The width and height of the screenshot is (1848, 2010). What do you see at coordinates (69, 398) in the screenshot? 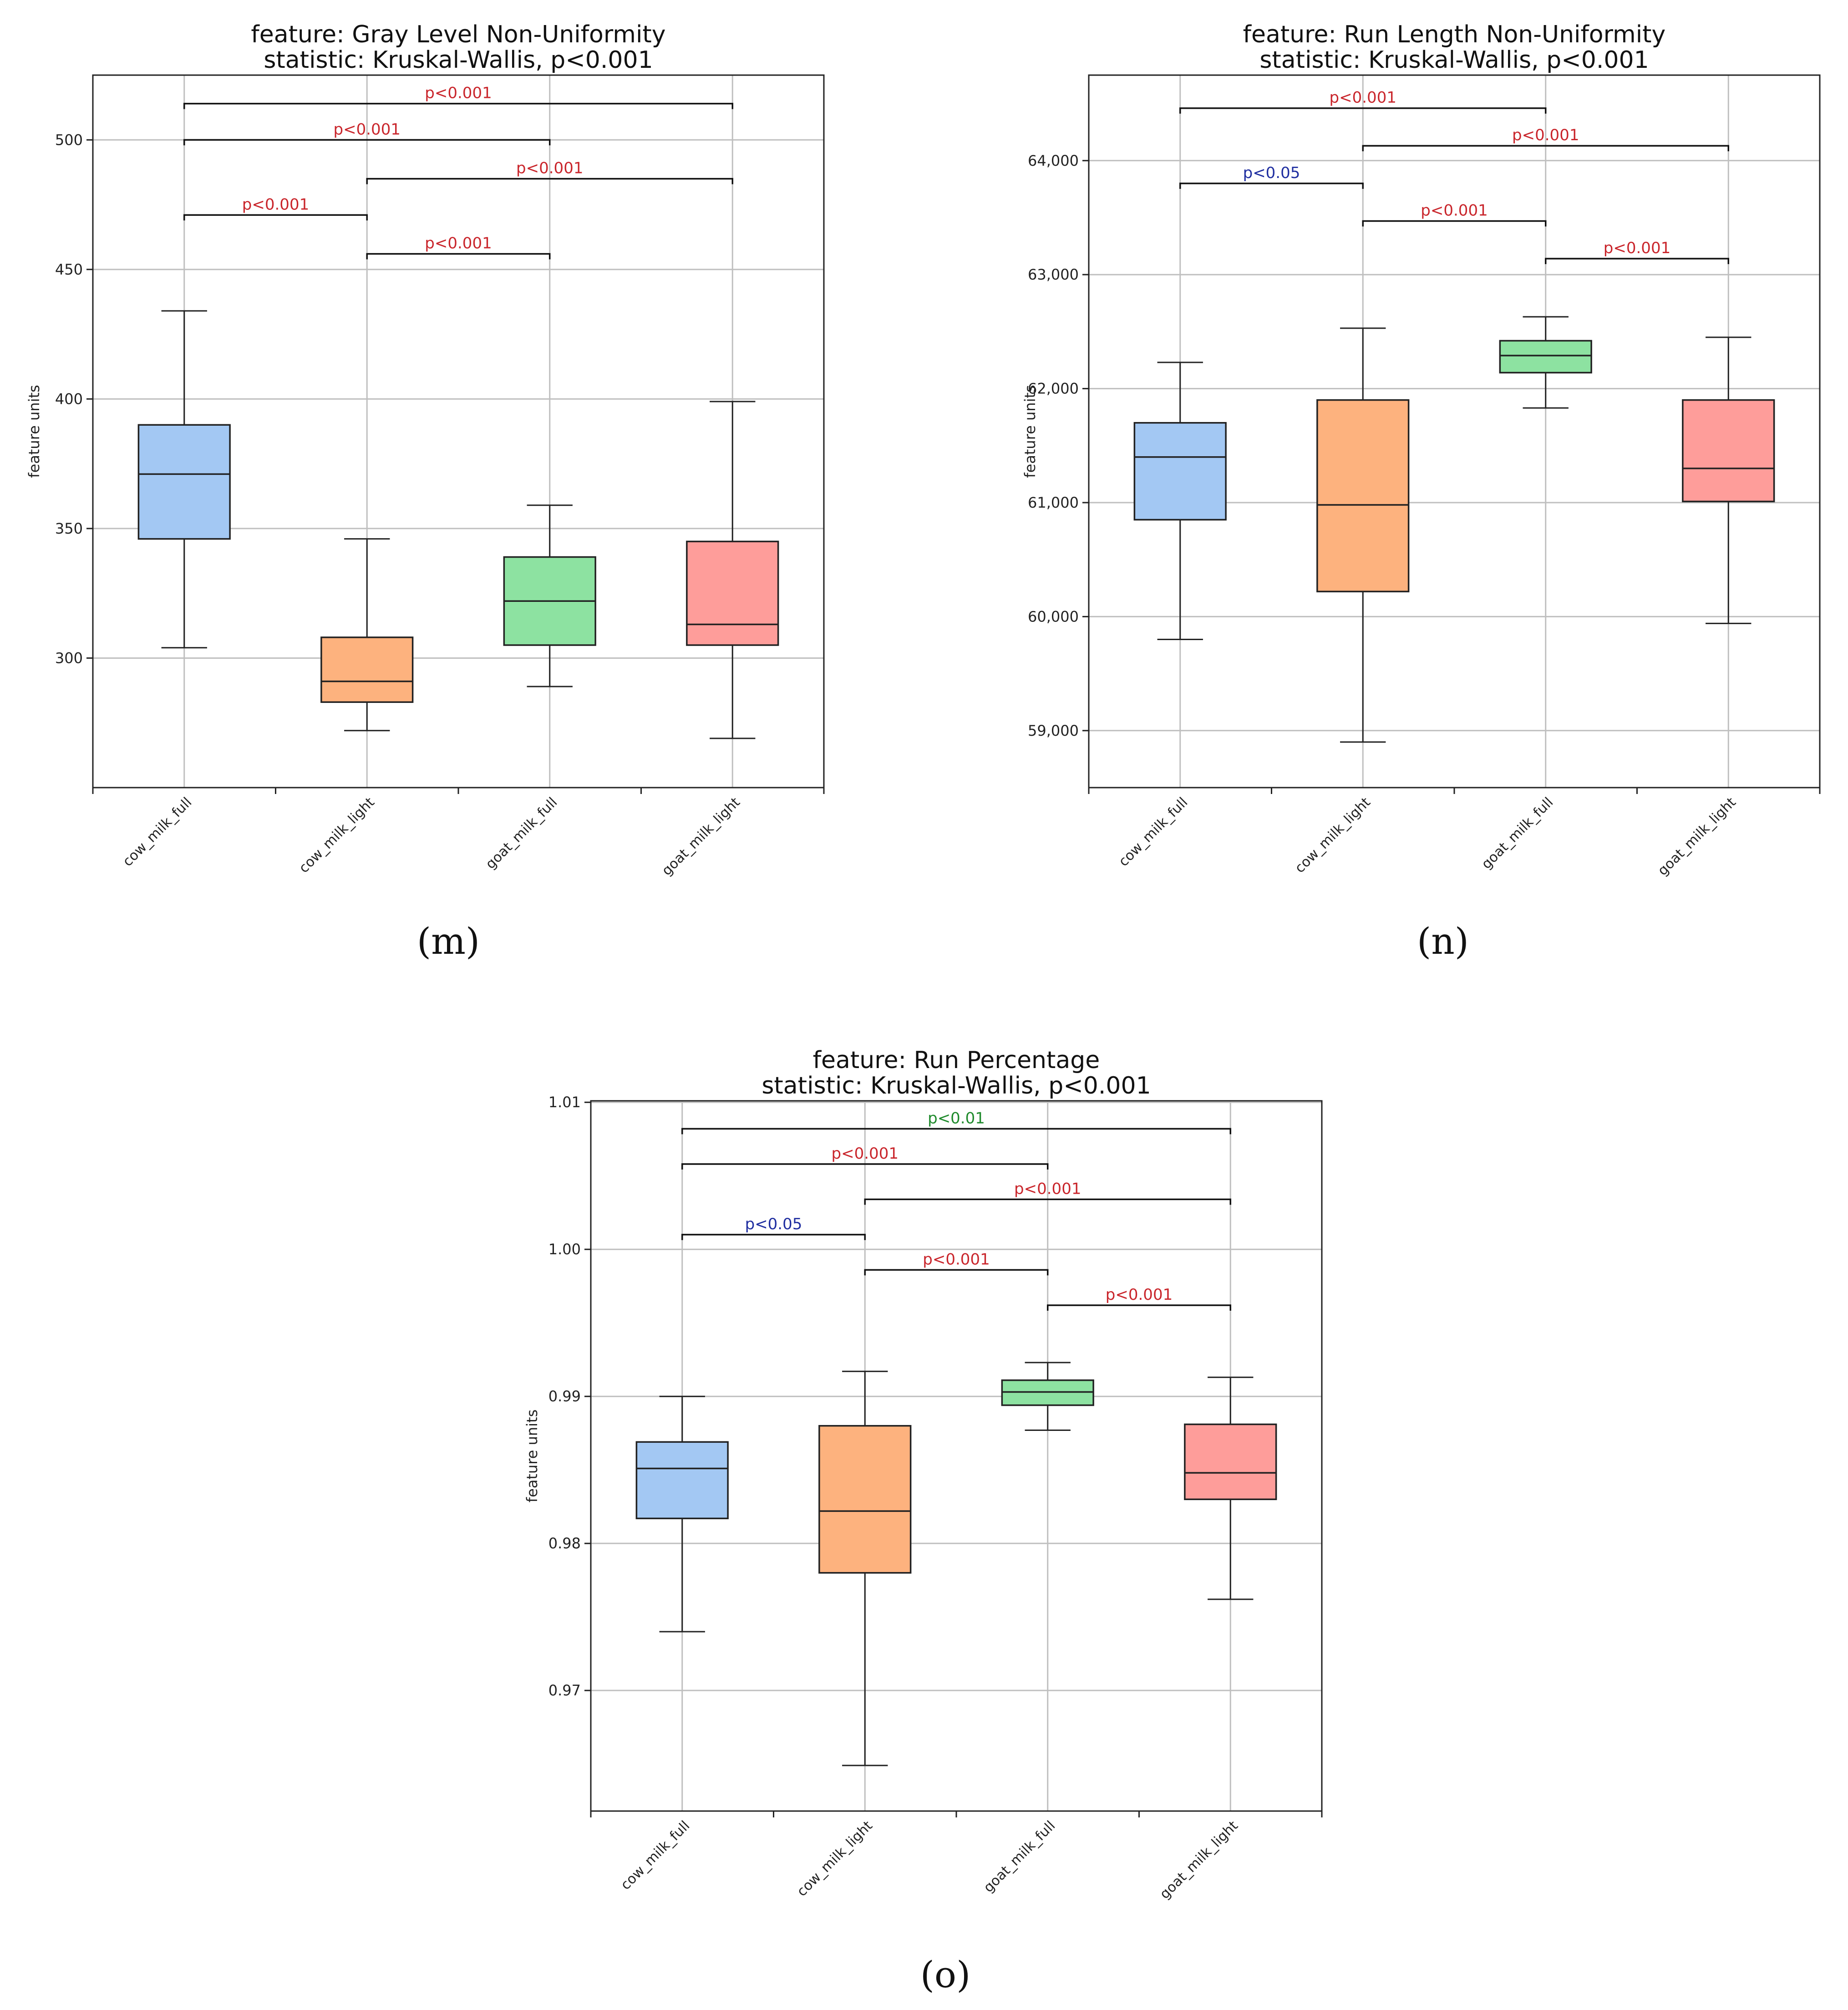
I see `y-tick-label: 400` at bounding box center [69, 398].